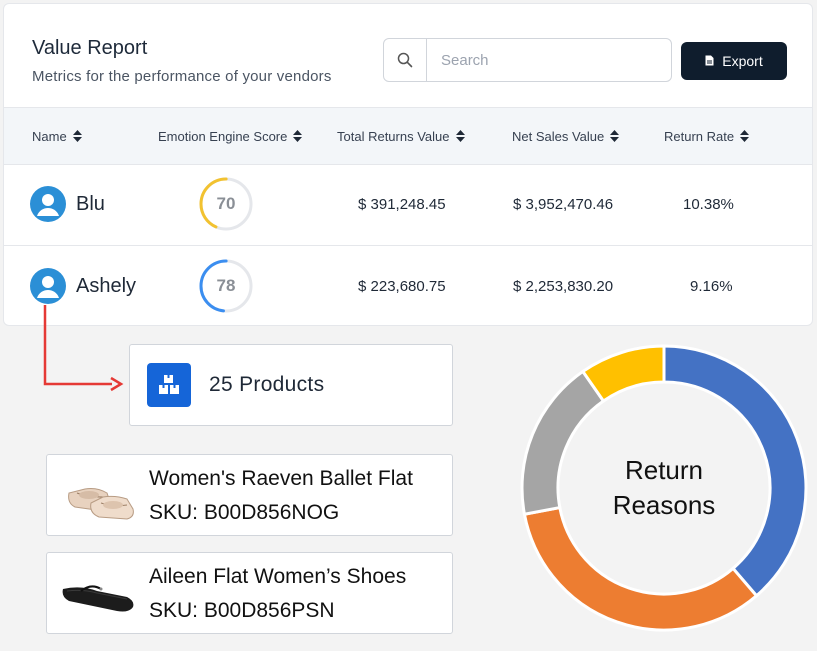 This screenshot has height=651, width=817. I want to click on total-returns-value: $ 223,680.75, so click(402, 286).